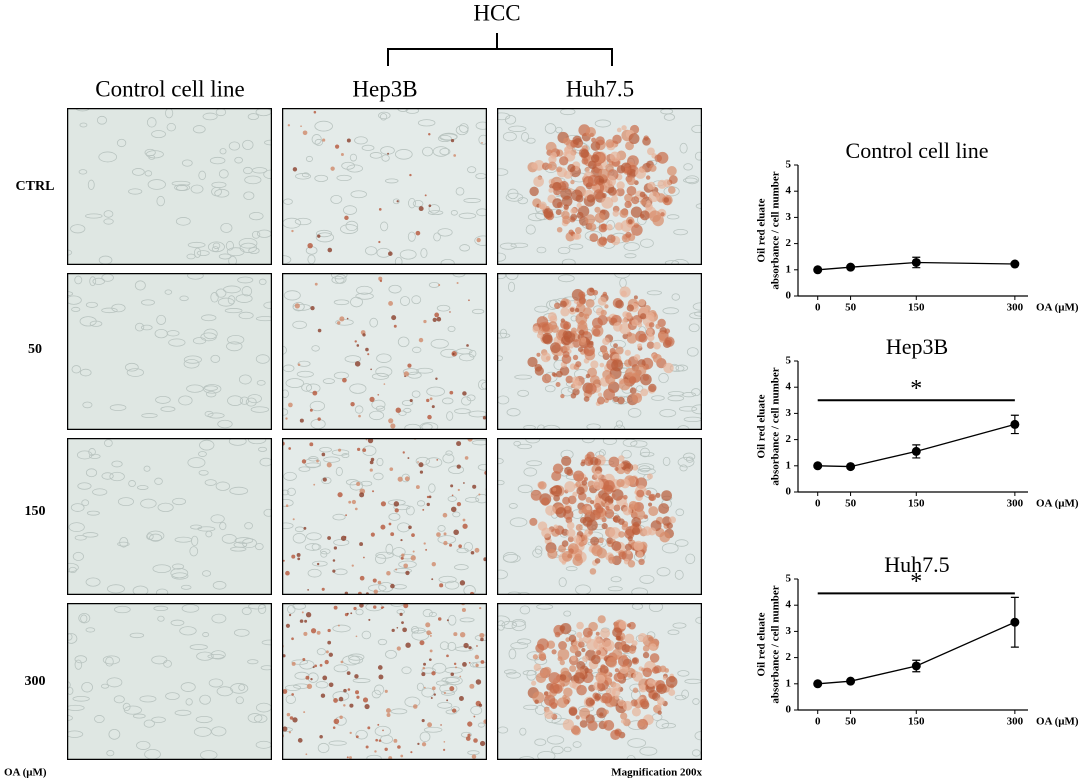  Describe the element at coordinates (916, 308) in the screenshot. I see `x-tick-label: 150` at that location.